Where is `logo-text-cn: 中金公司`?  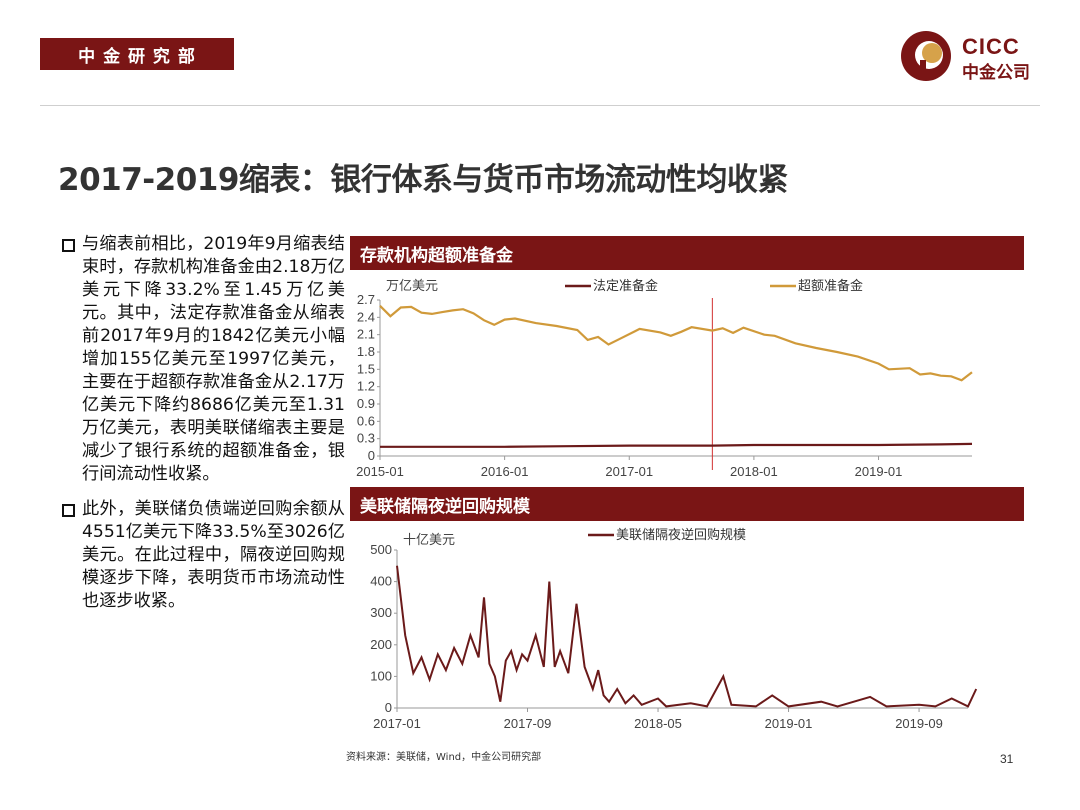 logo-text-cn: 中金公司 is located at coordinates (996, 73).